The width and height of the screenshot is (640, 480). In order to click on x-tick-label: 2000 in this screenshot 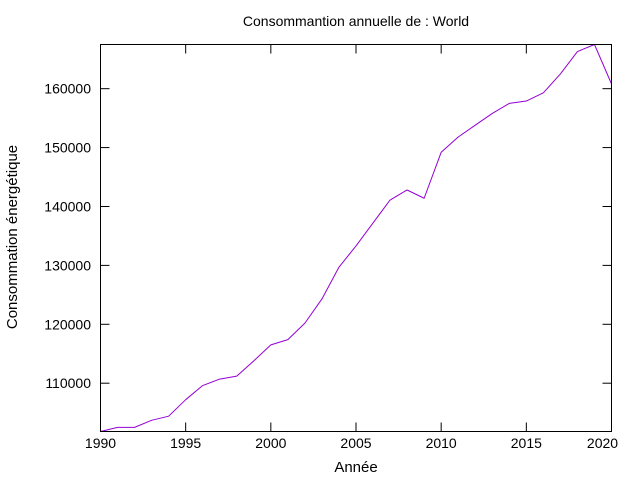, I will do `click(270, 443)`.